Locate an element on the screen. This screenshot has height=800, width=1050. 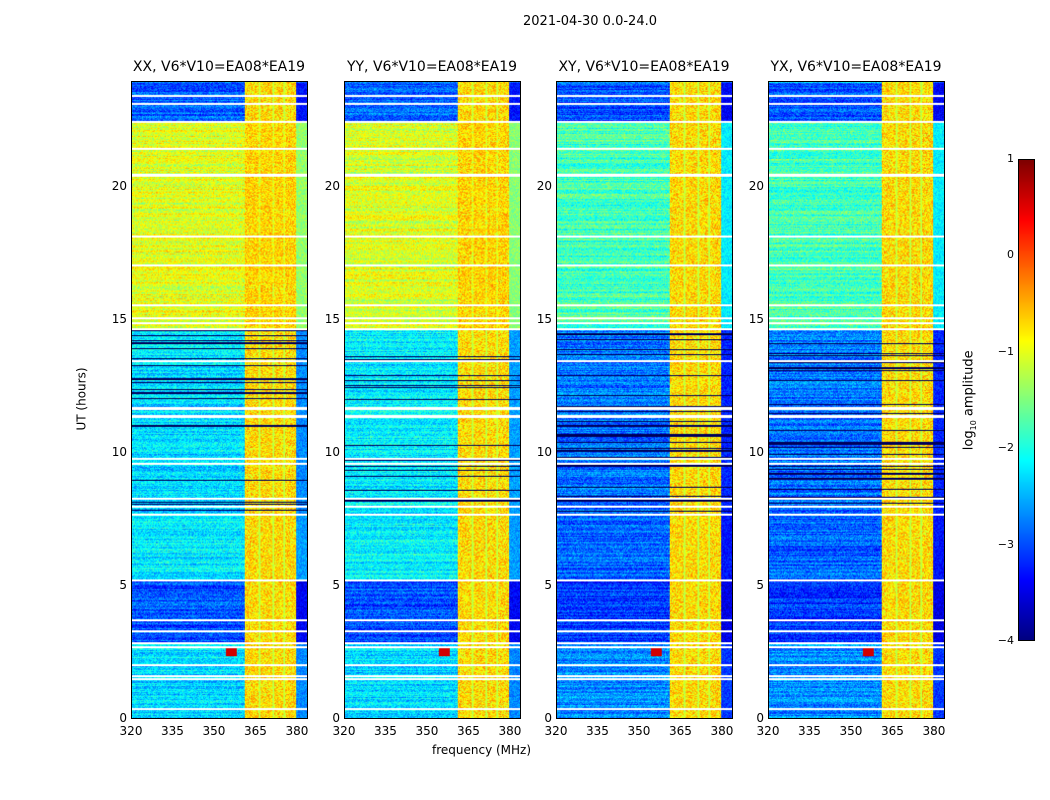
colorbar is located at coordinates (1026, 400).